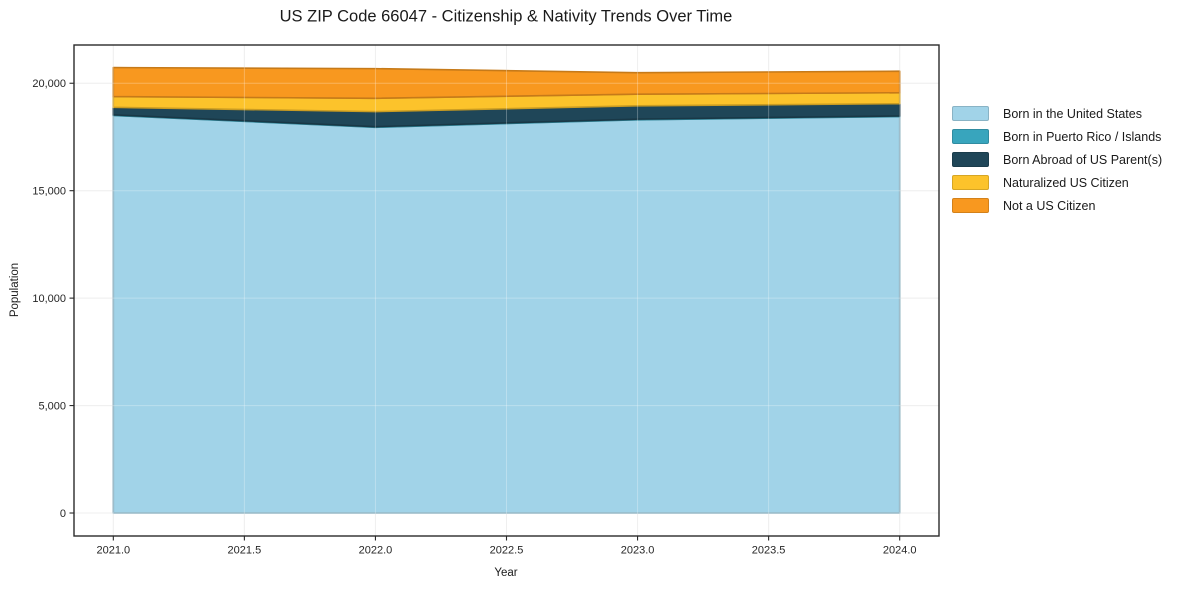 The height and width of the screenshot is (590, 1189). What do you see at coordinates (49, 84) in the screenshot?
I see `y-tick-label: 20,000` at bounding box center [49, 84].